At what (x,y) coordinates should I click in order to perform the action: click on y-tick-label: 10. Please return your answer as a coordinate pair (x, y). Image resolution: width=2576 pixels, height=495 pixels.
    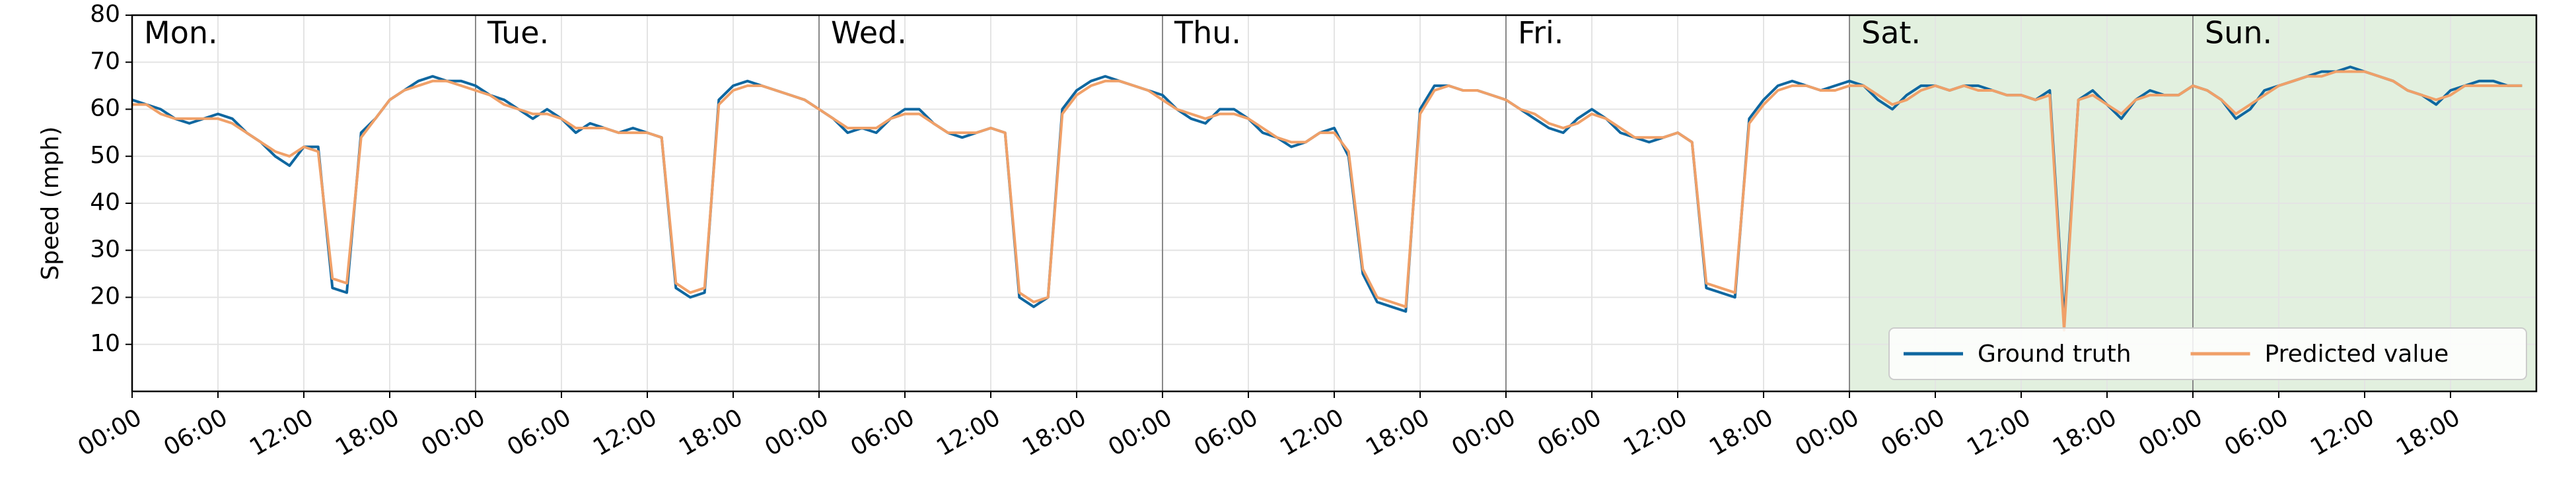
    Looking at the image, I should click on (105, 344).